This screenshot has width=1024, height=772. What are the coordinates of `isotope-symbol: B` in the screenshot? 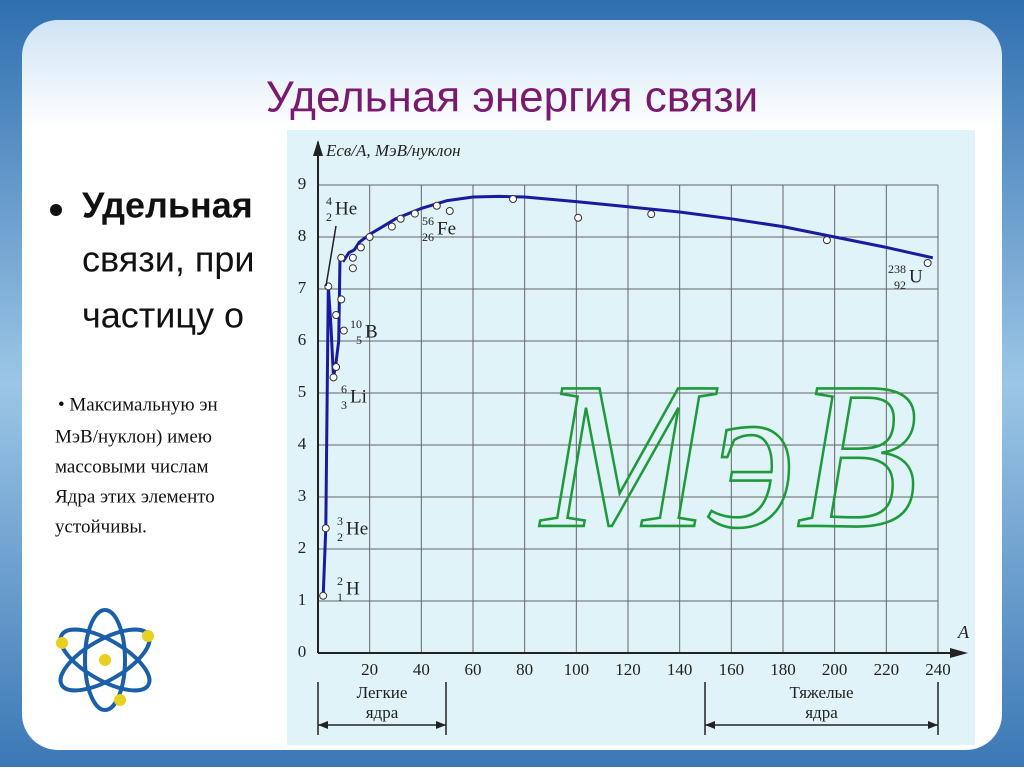 It's located at (371, 331).